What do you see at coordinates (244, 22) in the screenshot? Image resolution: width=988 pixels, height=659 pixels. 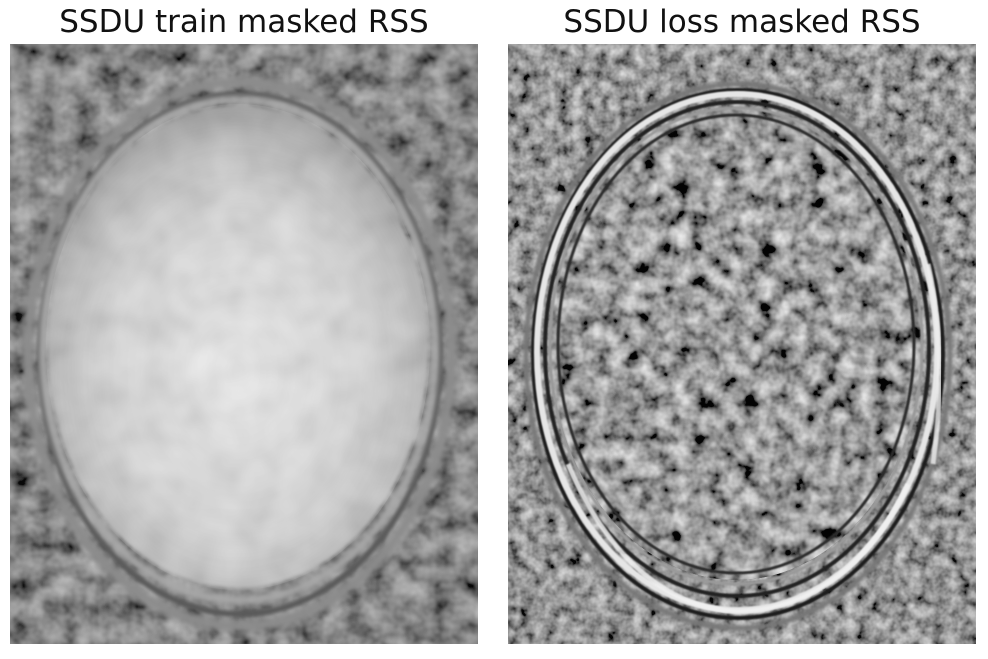 I see `left-panel-title: SSDU train masked RSS` at bounding box center [244, 22].